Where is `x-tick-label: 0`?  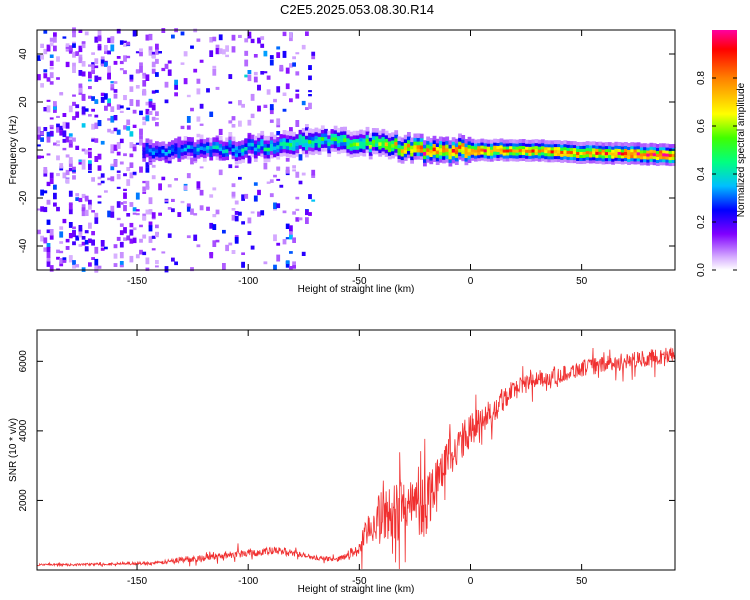 x-tick-label: 0 is located at coordinates (471, 581).